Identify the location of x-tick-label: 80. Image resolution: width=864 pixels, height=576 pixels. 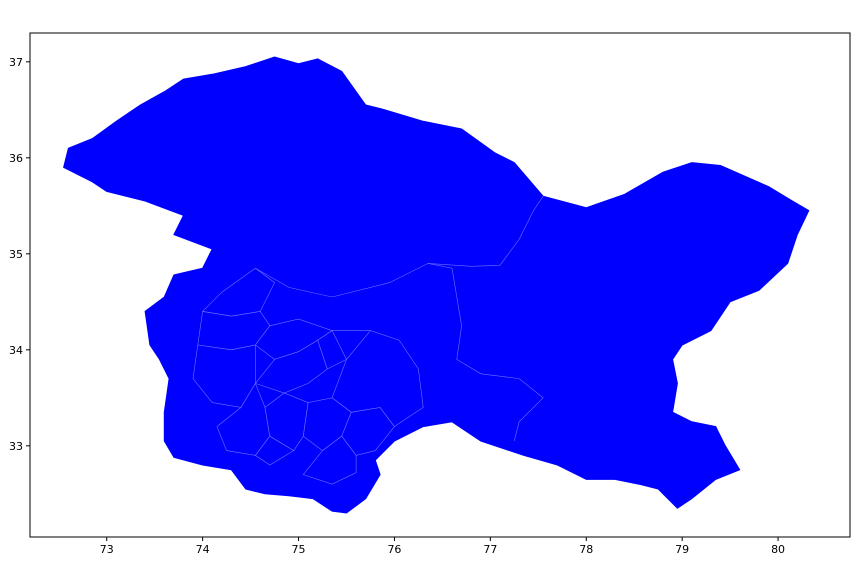
(778, 549).